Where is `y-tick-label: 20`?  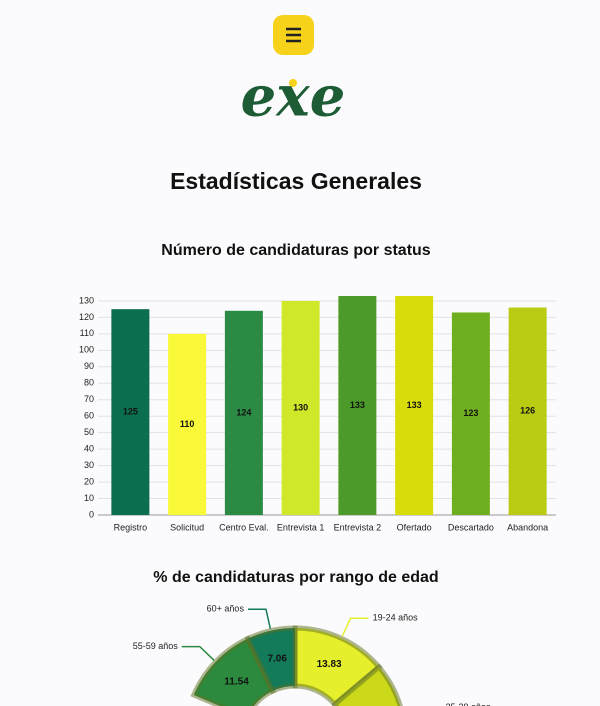
y-tick-label: 20 is located at coordinates (89, 481).